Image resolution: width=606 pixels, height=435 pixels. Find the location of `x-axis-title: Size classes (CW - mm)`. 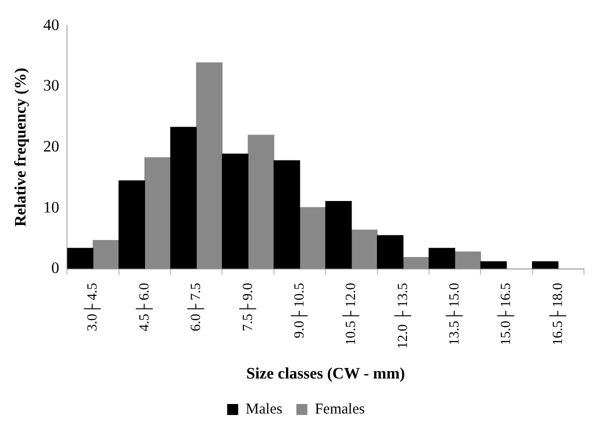

x-axis-title: Size classes (CW - mm) is located at coordinates (325, 374).